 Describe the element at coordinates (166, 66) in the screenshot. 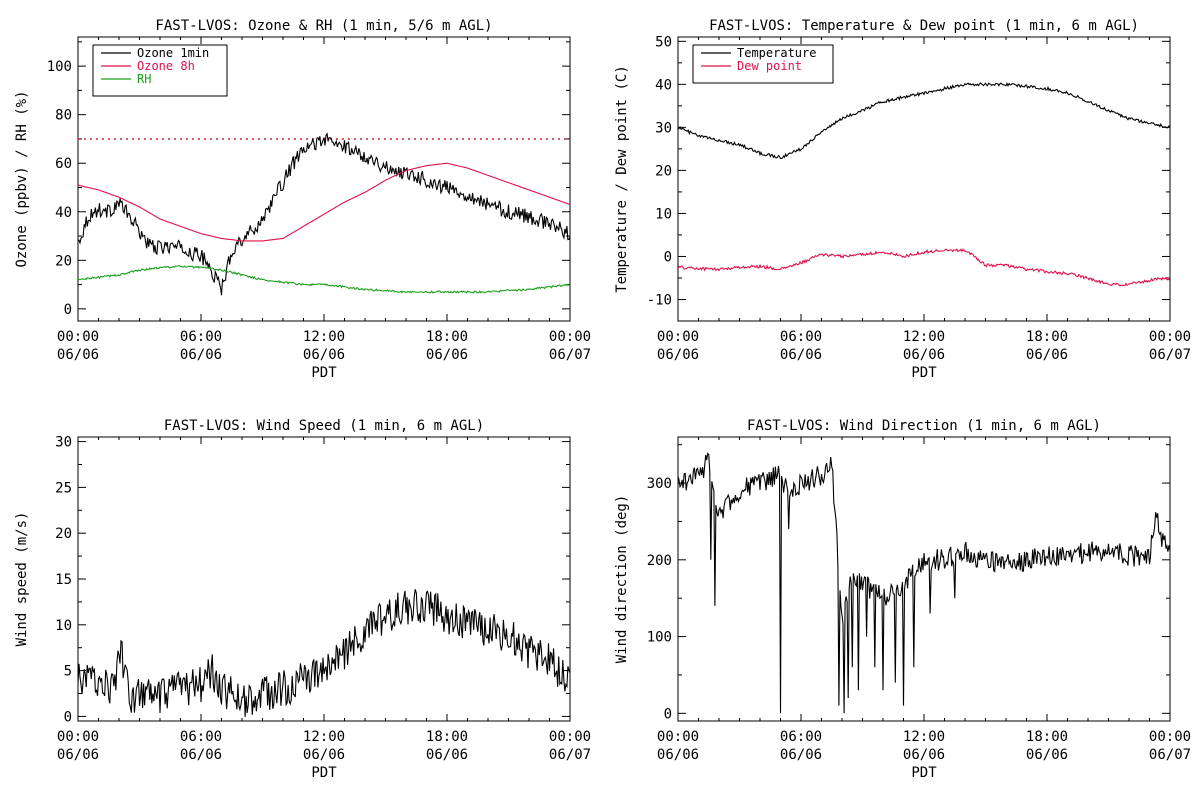

I see `legend-label: Ozone 8h` at that location.